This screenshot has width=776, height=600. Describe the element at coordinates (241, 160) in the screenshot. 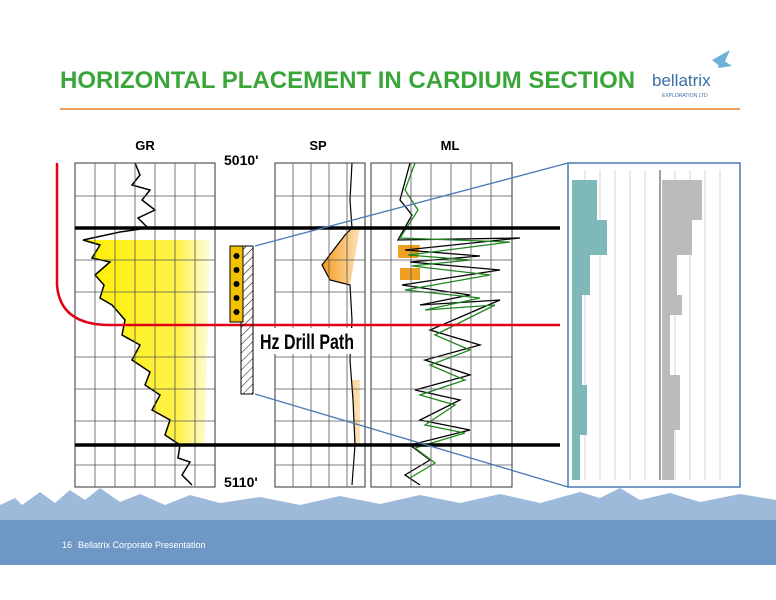

I see `depth-label: 5010'` at that location.